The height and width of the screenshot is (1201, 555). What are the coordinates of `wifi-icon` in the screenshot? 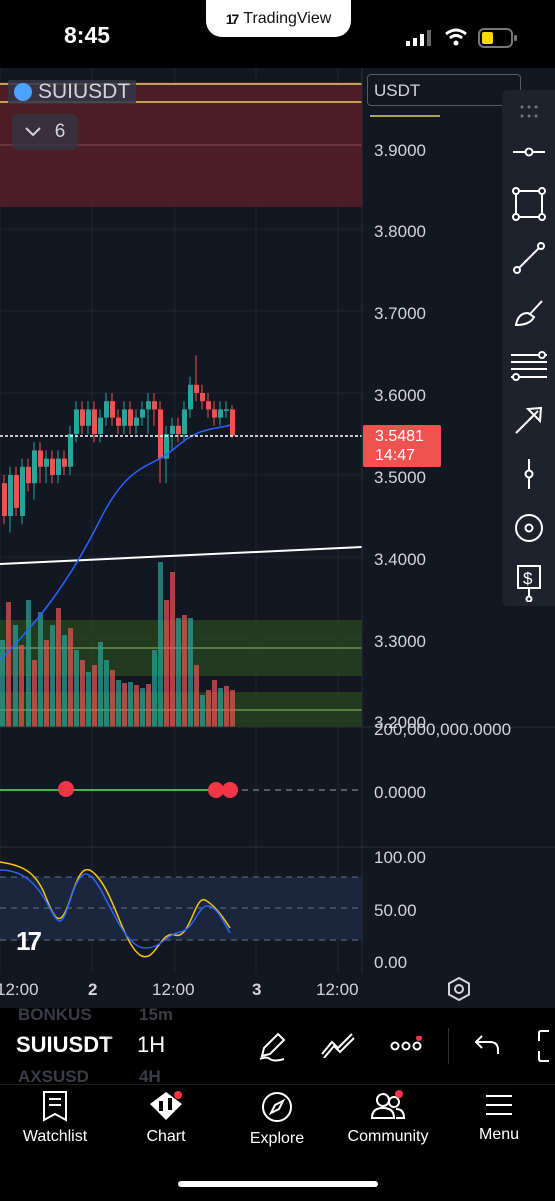 It's located at (456, 39).